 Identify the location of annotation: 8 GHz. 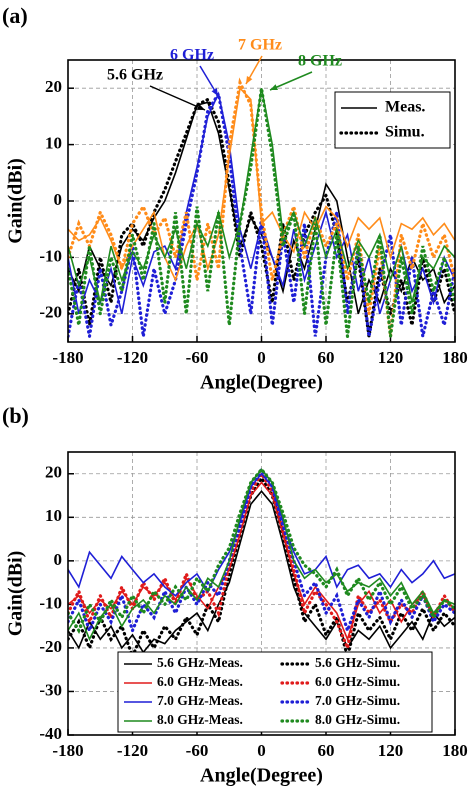
(320, 61).